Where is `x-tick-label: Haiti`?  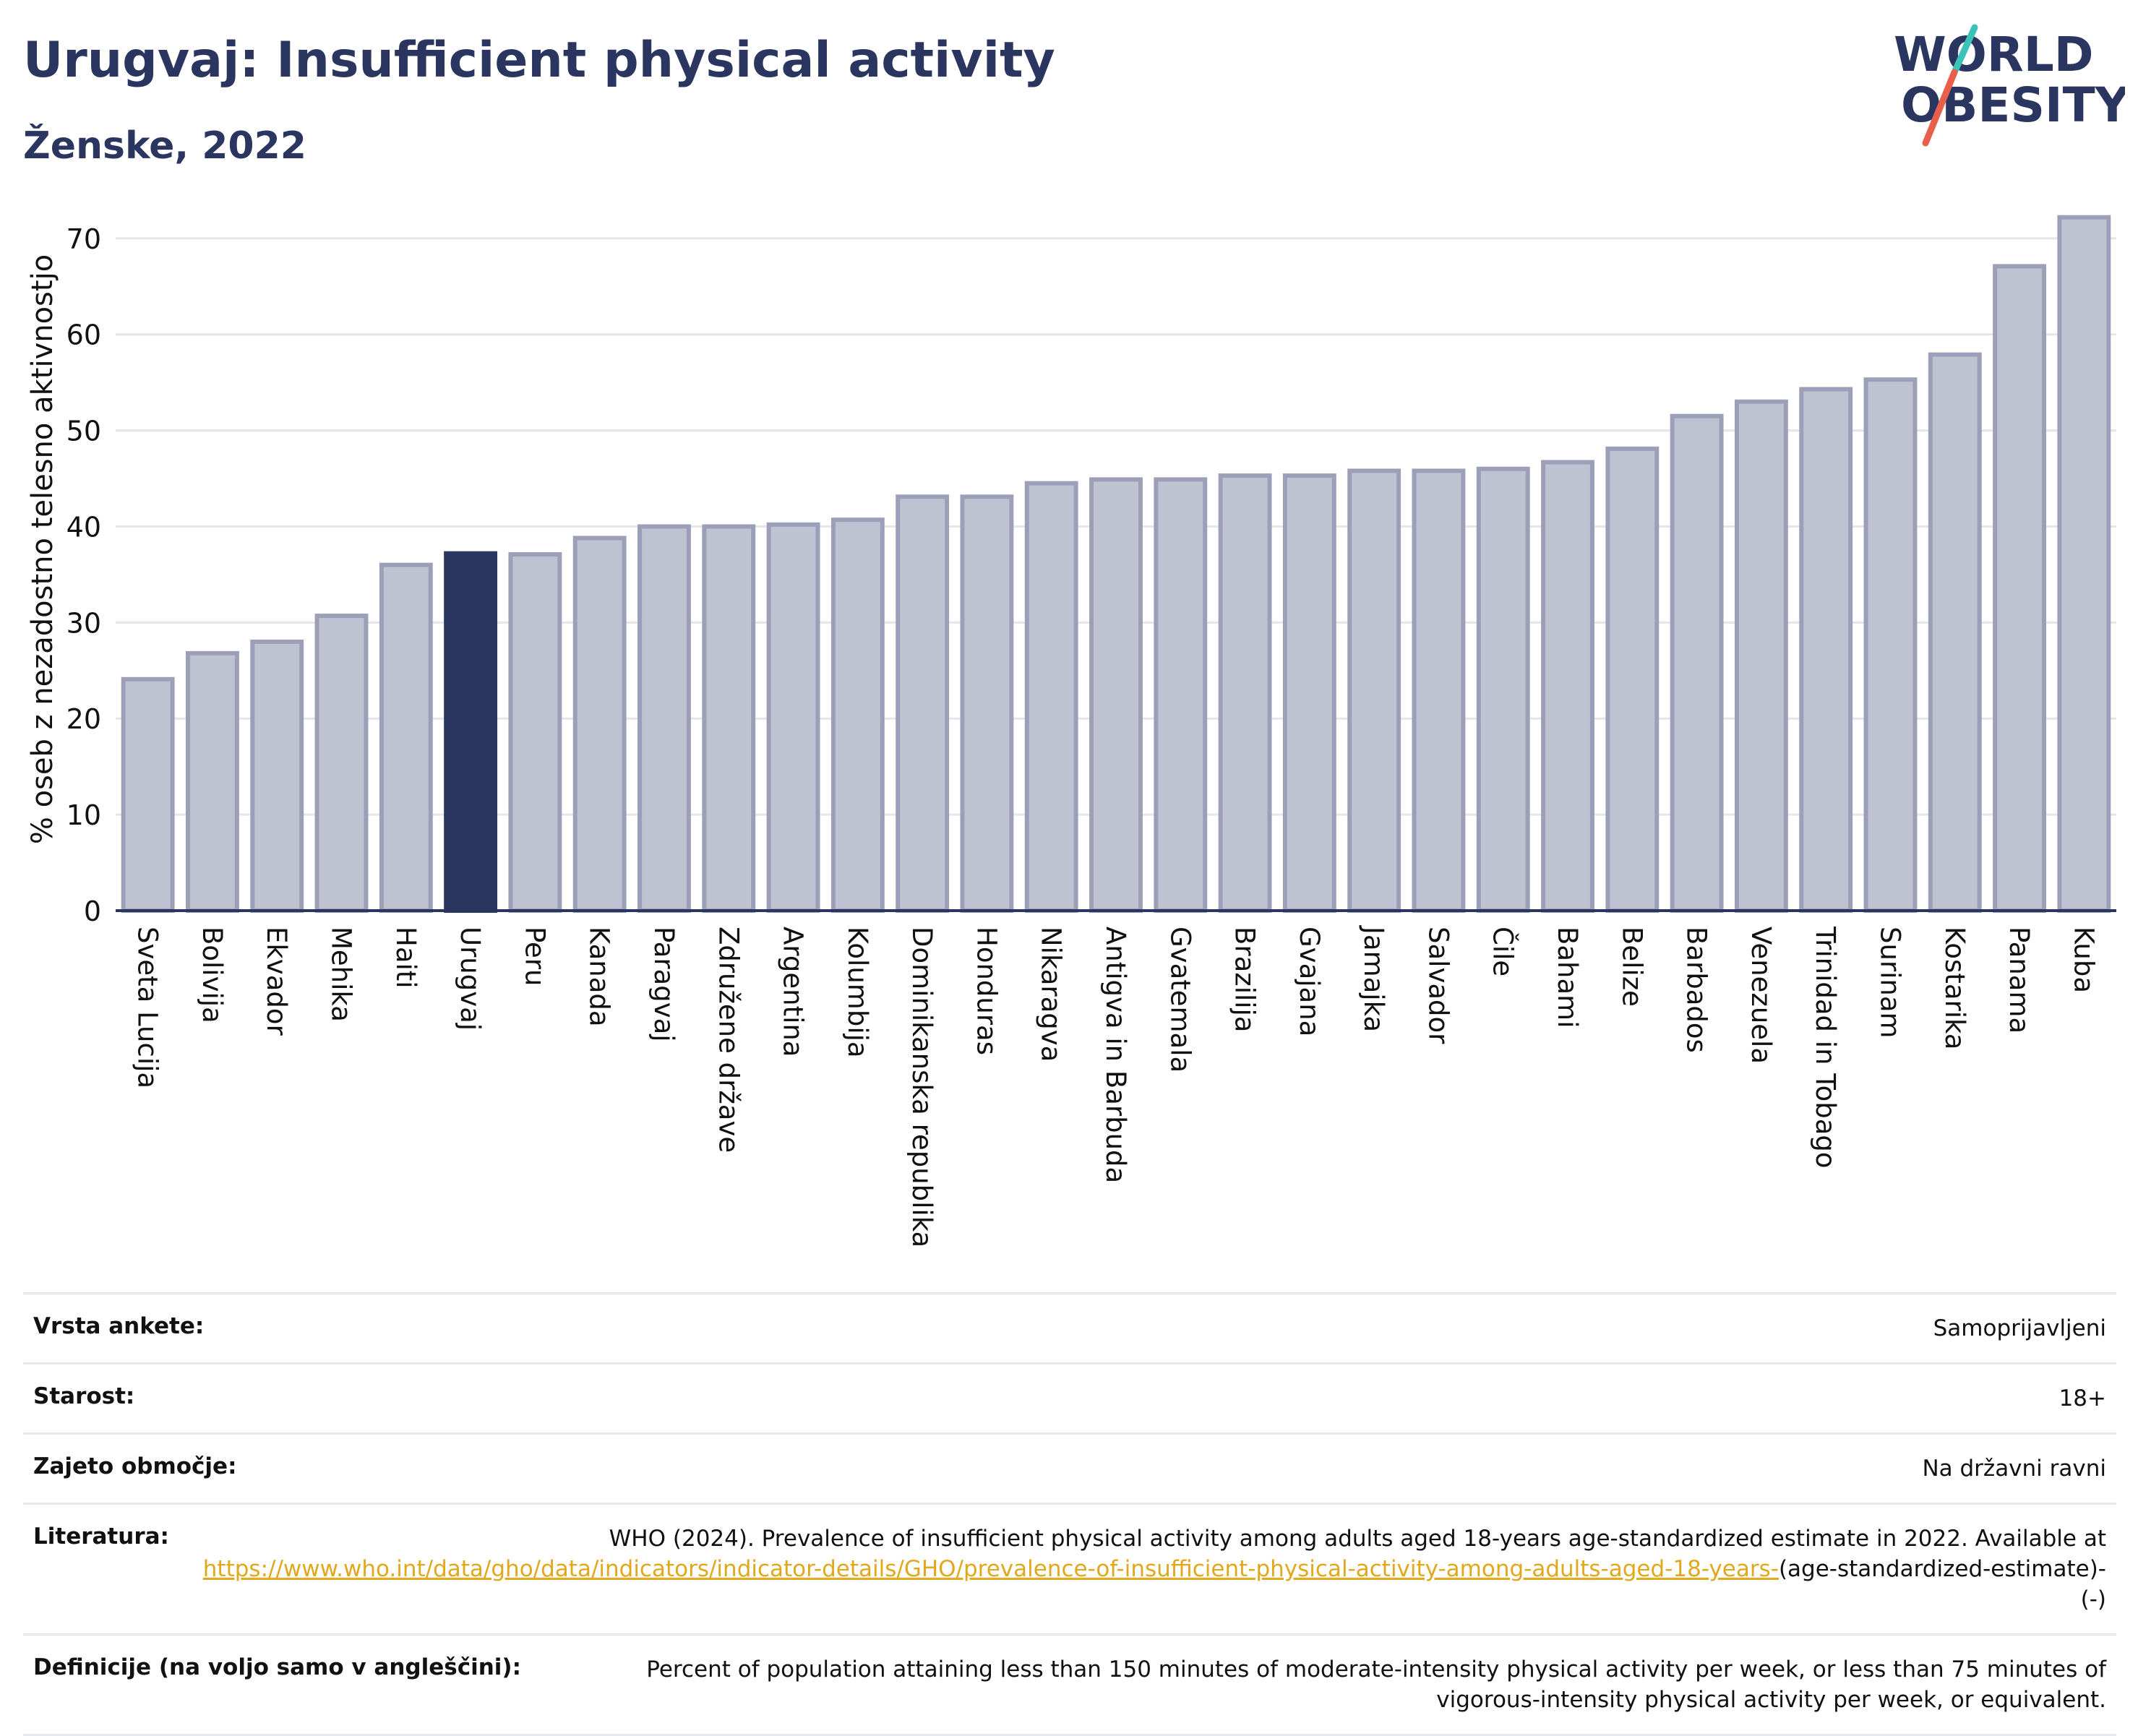
x-tick-label: Haiti is located at coordinates (406, 958).